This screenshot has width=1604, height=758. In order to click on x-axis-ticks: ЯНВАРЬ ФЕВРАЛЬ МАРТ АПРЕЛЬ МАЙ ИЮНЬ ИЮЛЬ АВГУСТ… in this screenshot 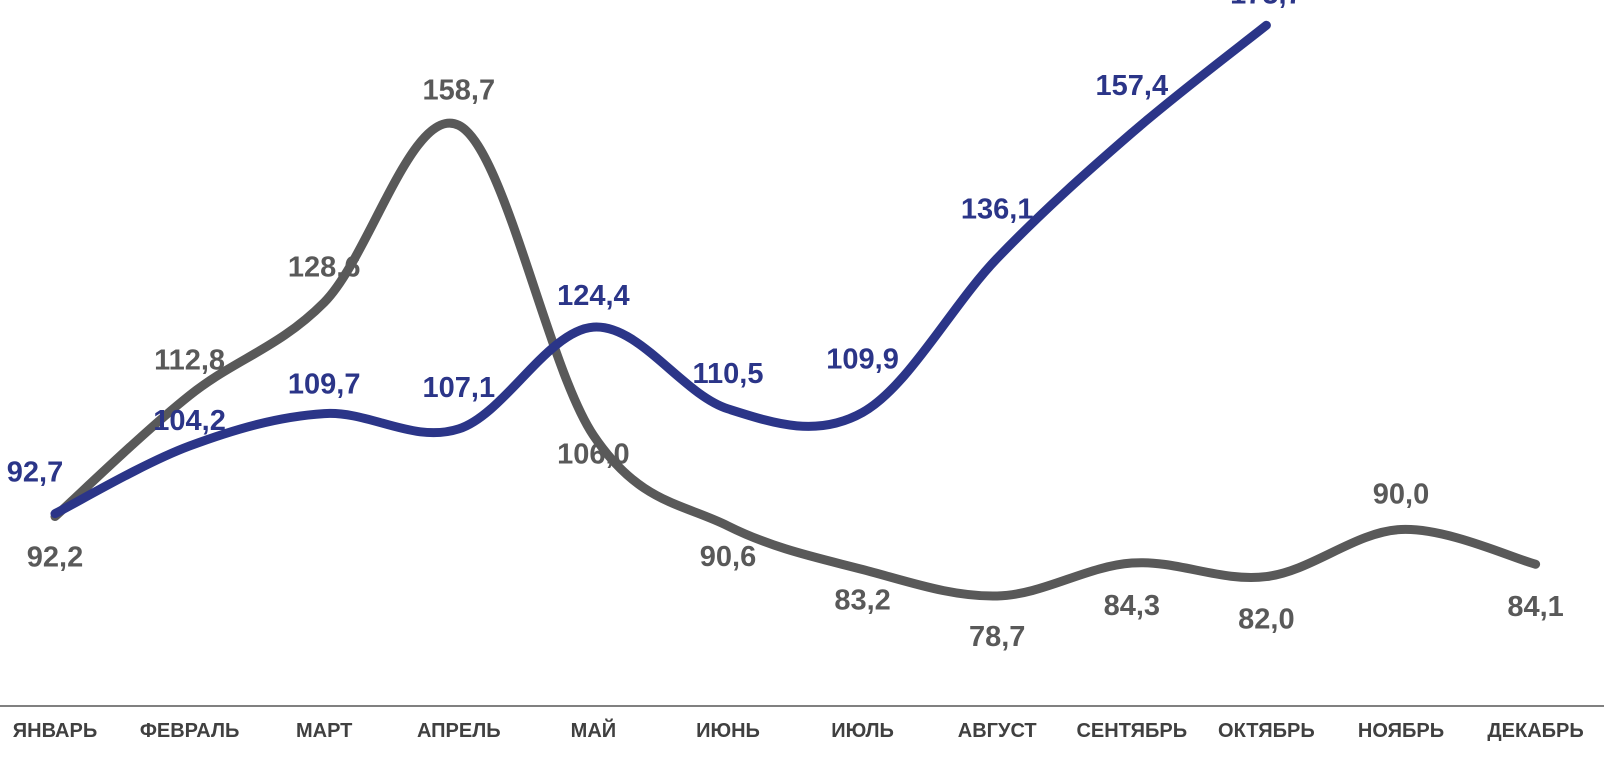, I will do `click(798, 730)`.